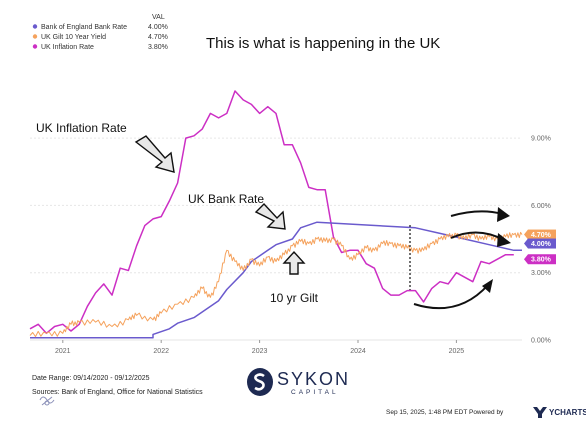  I want to click on legend-entry-name: UK Gilt 10 Year Yield, so click(73, 37).